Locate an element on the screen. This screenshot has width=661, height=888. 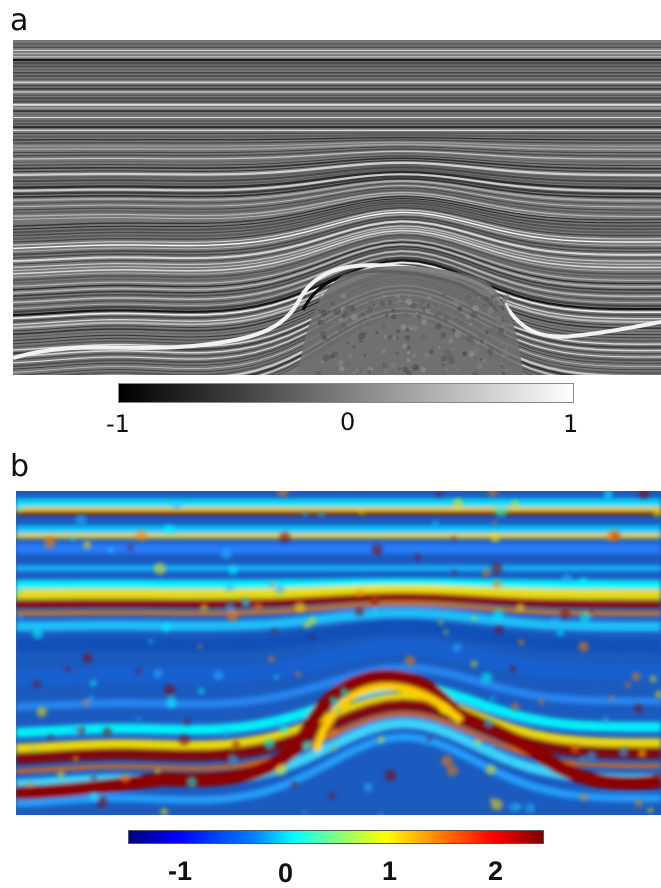
colorbar-tick-max: 1 is located at coordinates (571, 424).